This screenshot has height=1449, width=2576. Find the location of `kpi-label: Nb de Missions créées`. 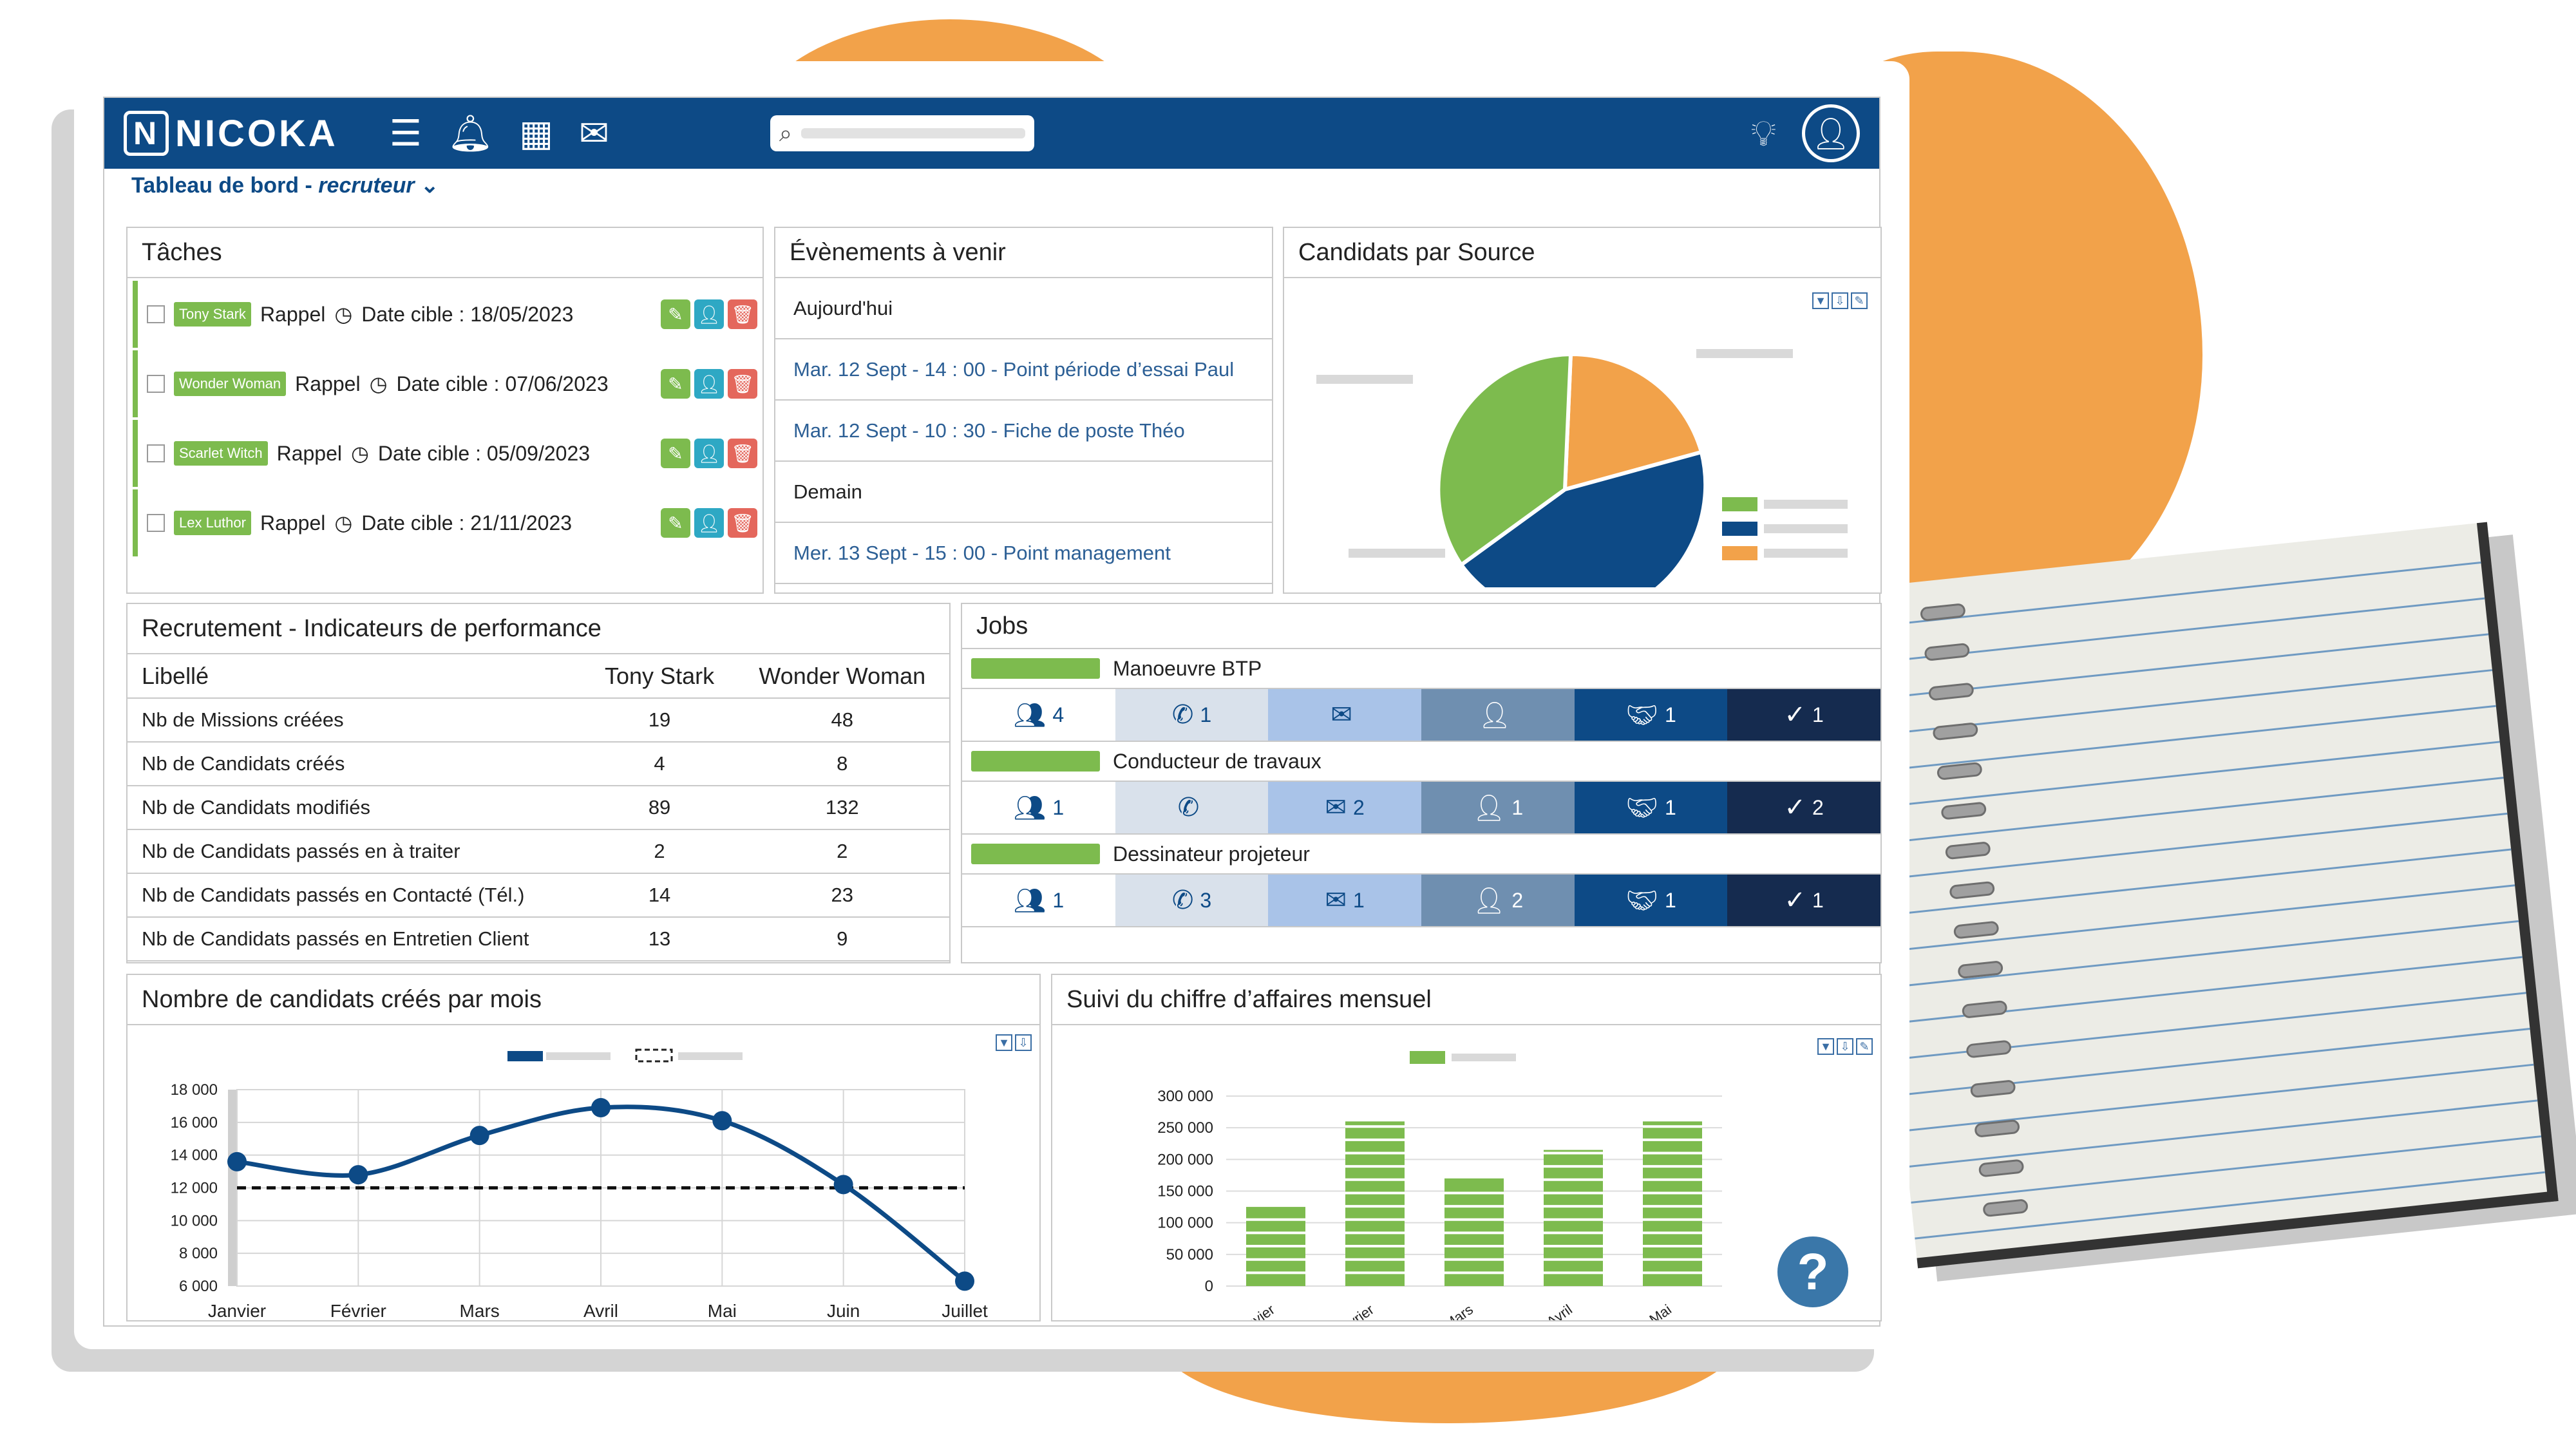

kpi-label: Nb de Missions créées is located at coordinates (356, 720).